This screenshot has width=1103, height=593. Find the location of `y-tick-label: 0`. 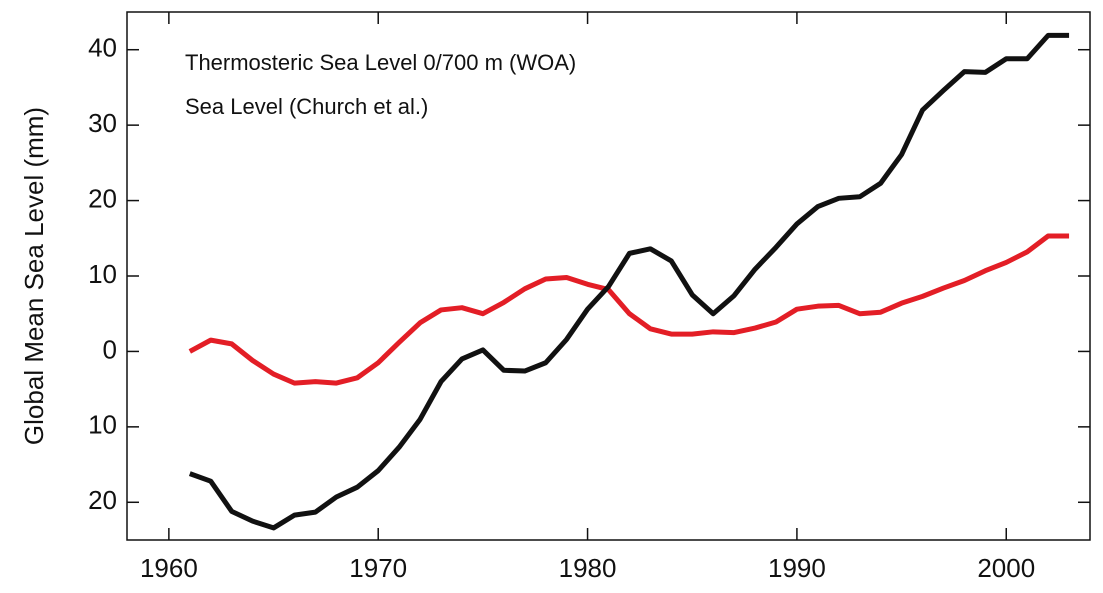

y-tick-label: 0 is located at coordinates (110, 349).